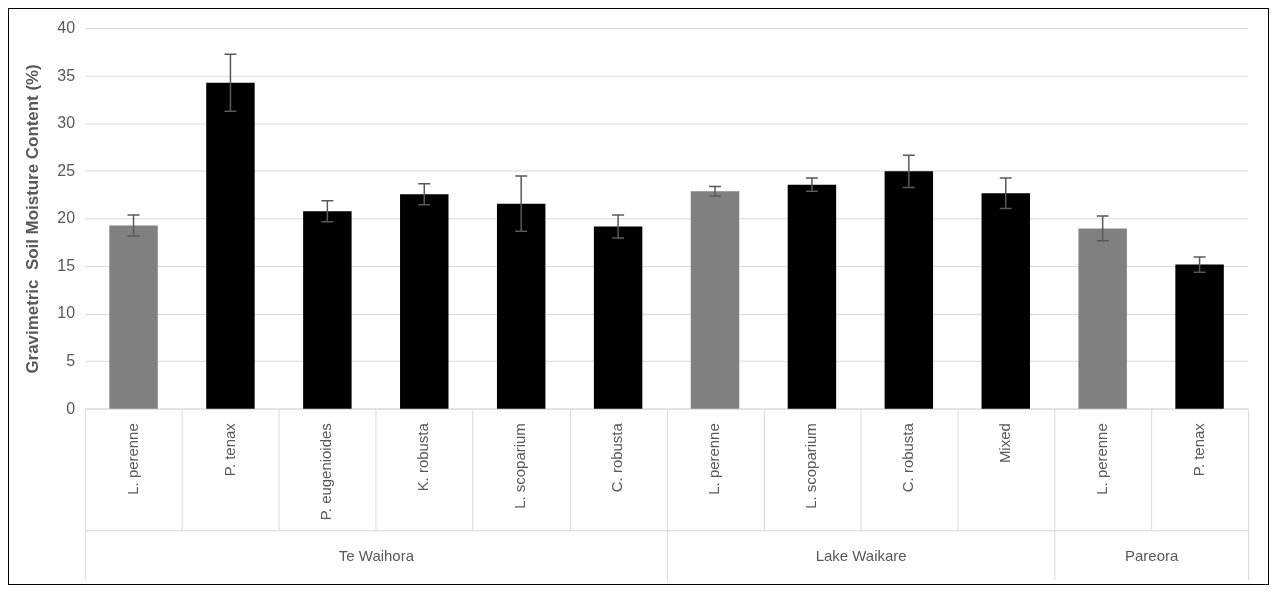  What do you see at coordinates (326, 472) in the screenshot?
I see `x-tick-label: P. eugenioides` at bounding box center [326, 472].